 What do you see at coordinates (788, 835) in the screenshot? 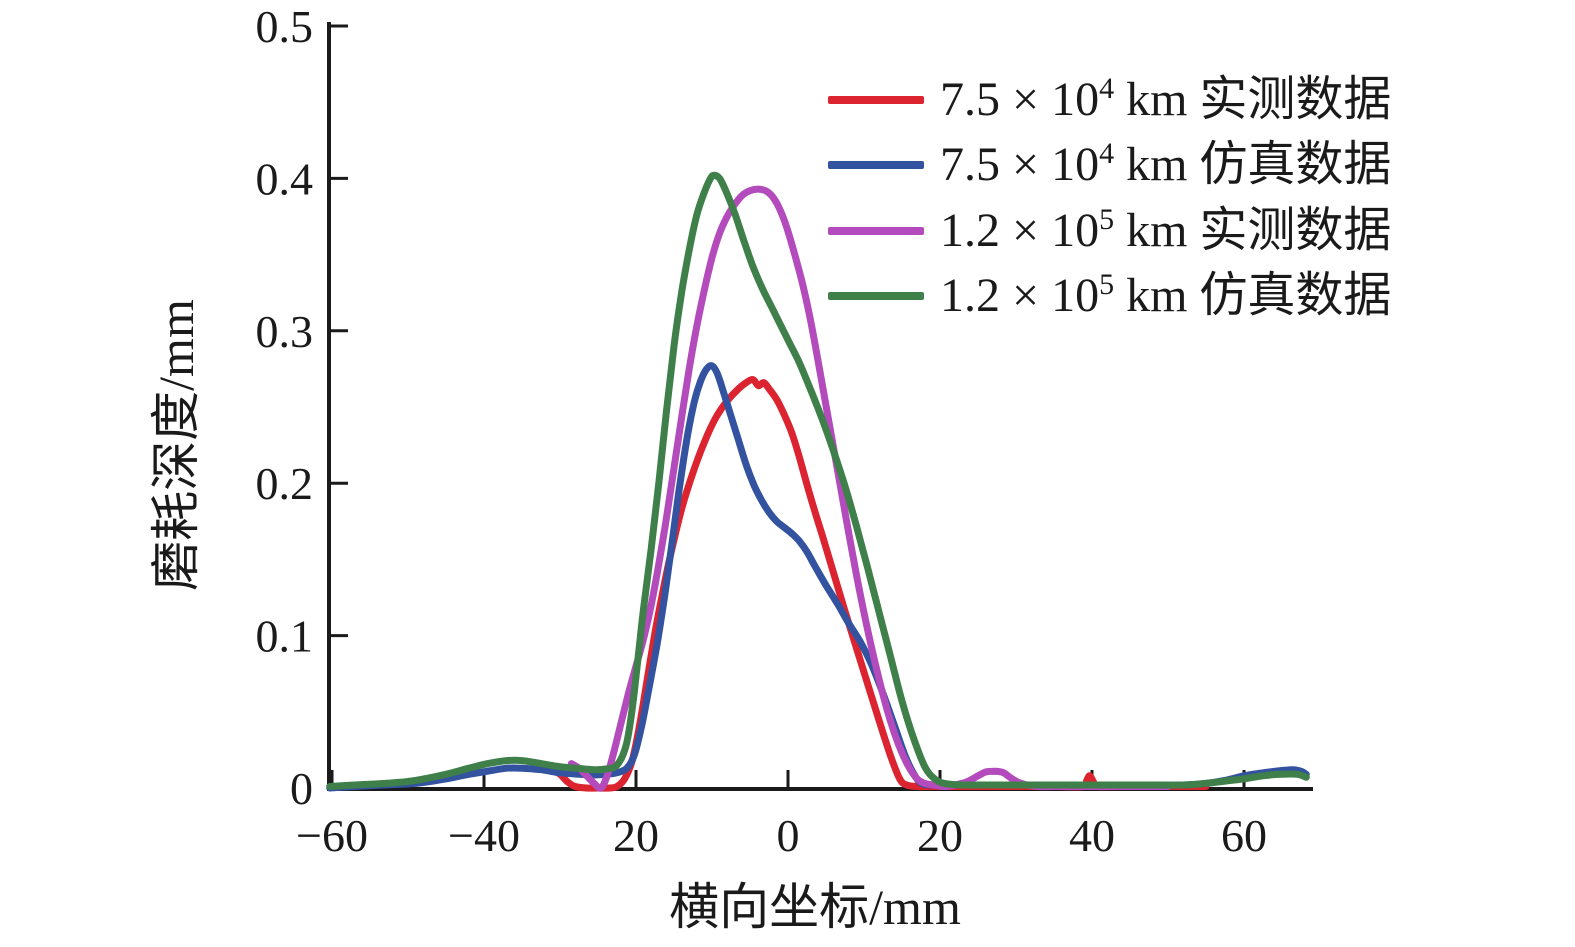
I see `x-tick-label-3: 0` at bounding box center [788, 835].